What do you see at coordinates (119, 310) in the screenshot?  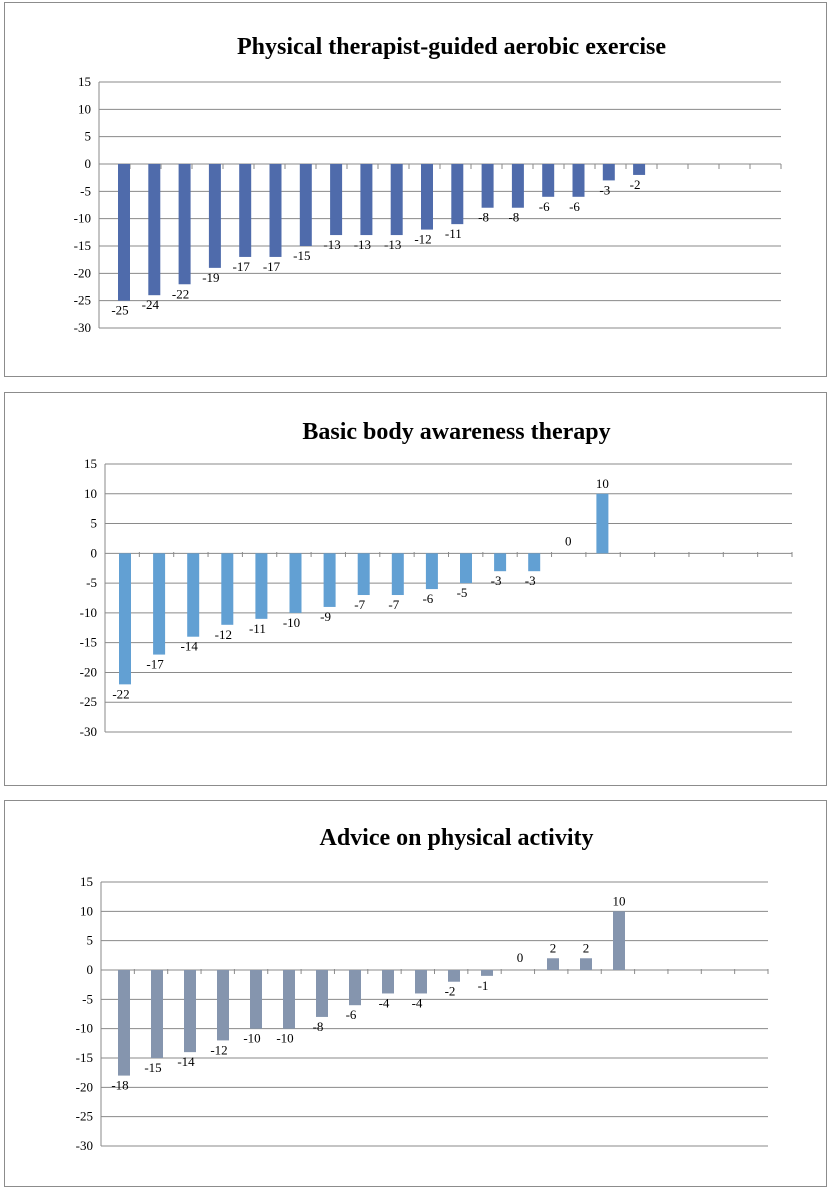 I see `data-label: -25` at bounding box center [119, 310].